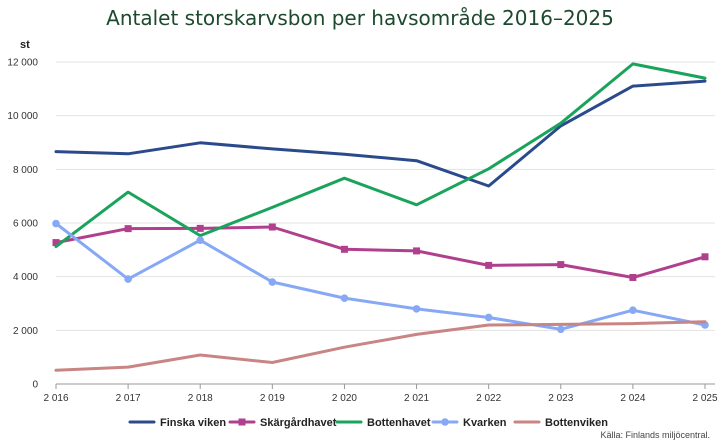  Describe the element at coordinates (242, 422) in the screenshot. I see `legend-marker-sk-rg-rdhavet` at that location.